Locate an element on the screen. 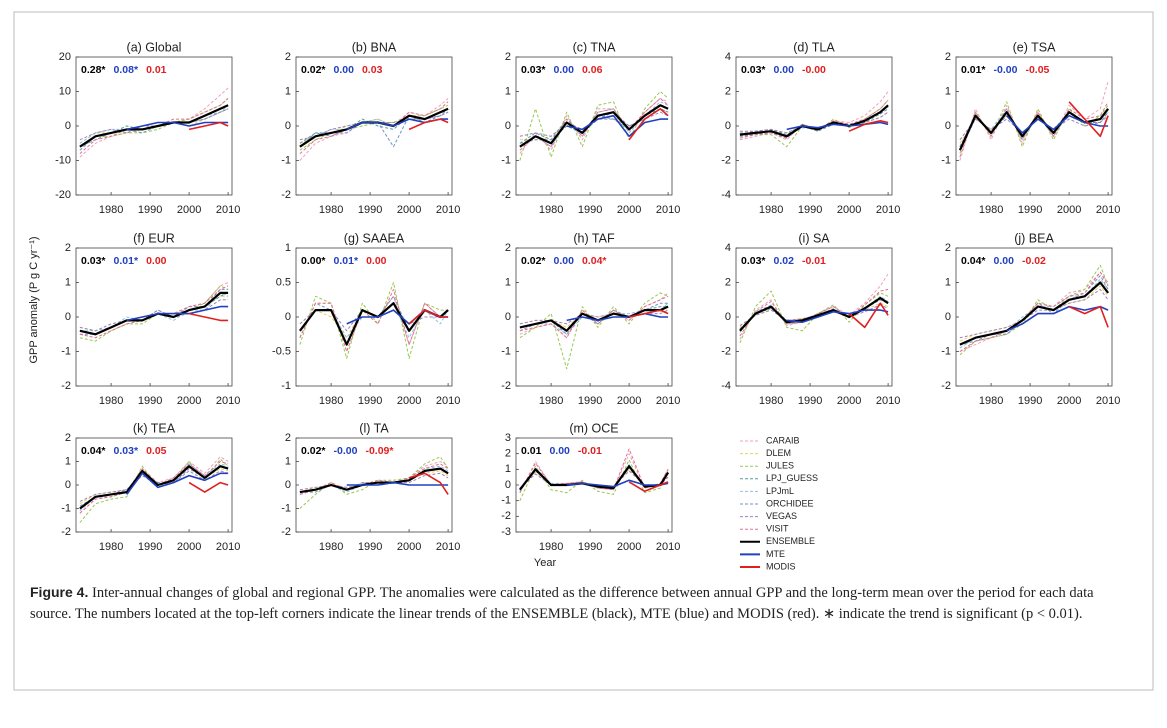  y-axis-label: GPP anomaly (P g C yr⁻¹) is located at coordinates (34, 299).